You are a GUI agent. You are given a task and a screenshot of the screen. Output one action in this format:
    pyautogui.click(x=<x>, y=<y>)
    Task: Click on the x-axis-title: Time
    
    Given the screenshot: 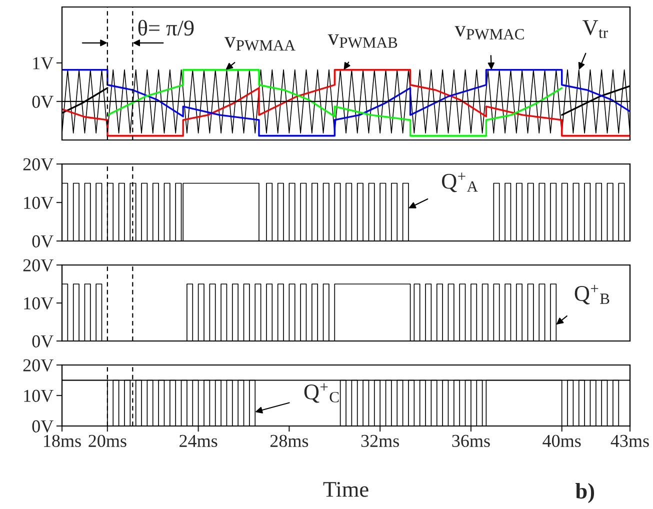 What is the action you would take?
    pyautogui.click(x=345, y=489)
    